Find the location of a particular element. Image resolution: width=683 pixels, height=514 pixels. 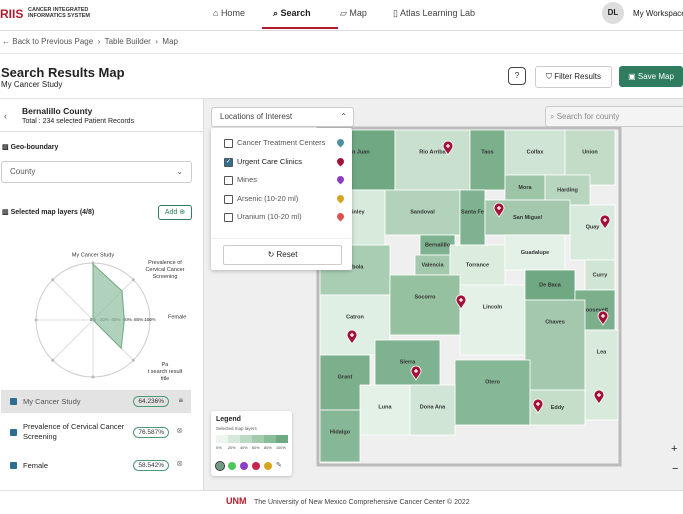

county-search: ⌕ Search for county is located at coordinates (614, 116).